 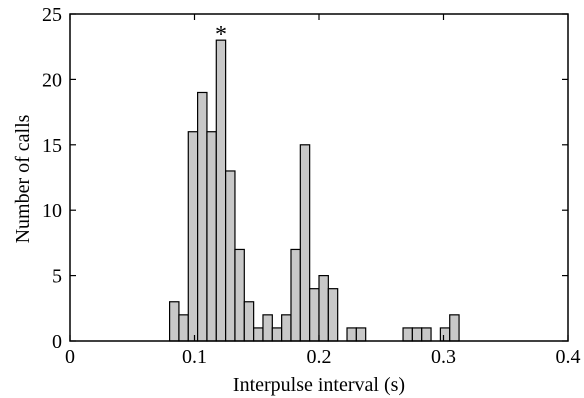 I want to click on y-tick-label-1: 5, so click(x=57, y=277).